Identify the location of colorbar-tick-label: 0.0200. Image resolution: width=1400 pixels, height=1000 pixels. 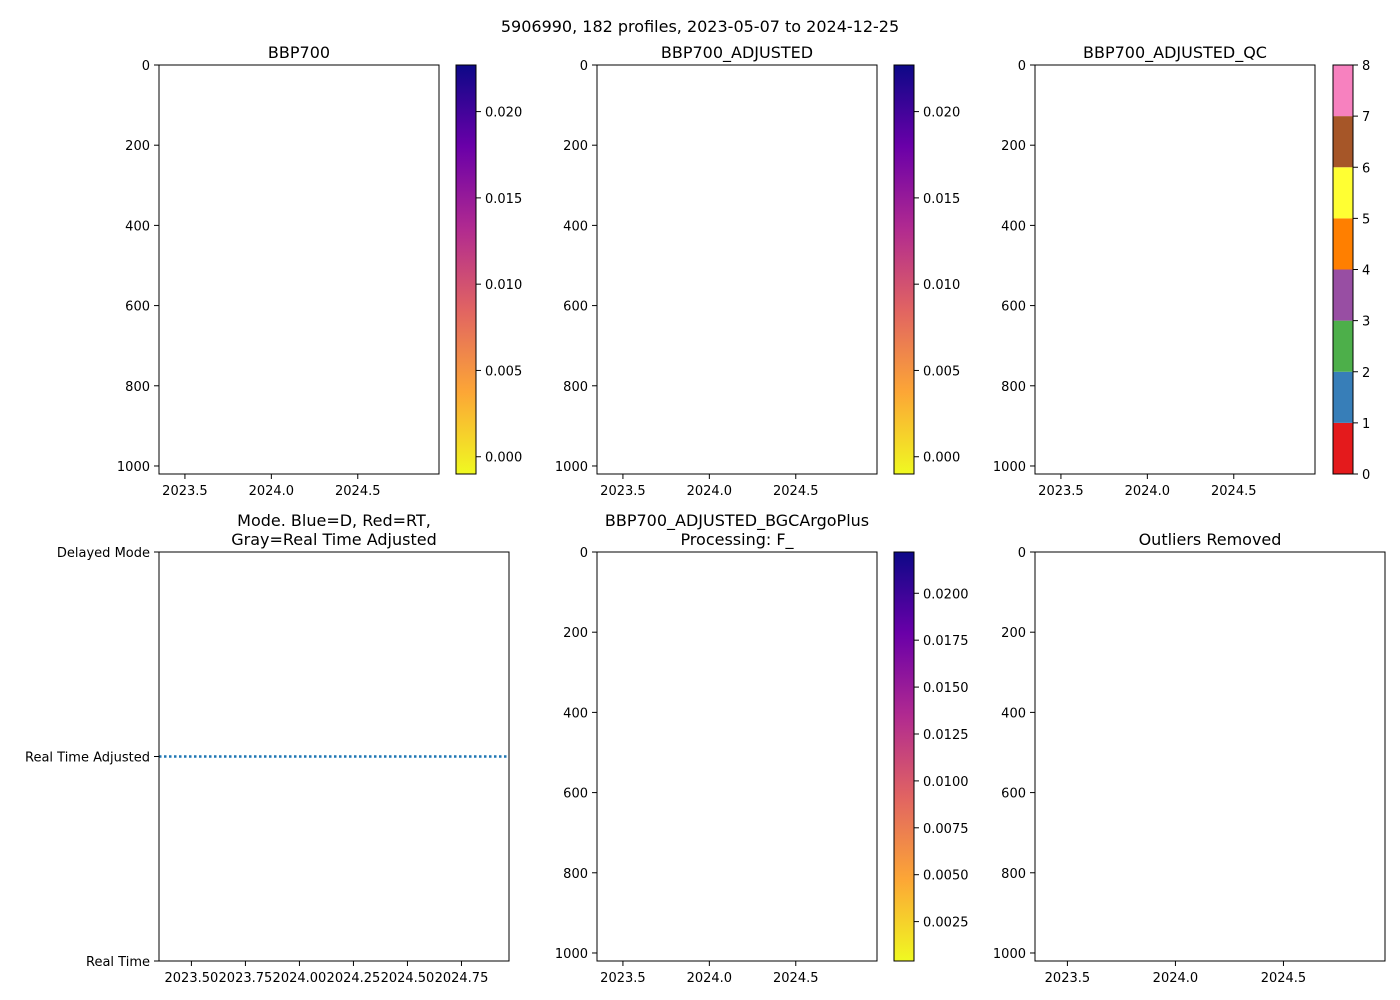
(946, 594).